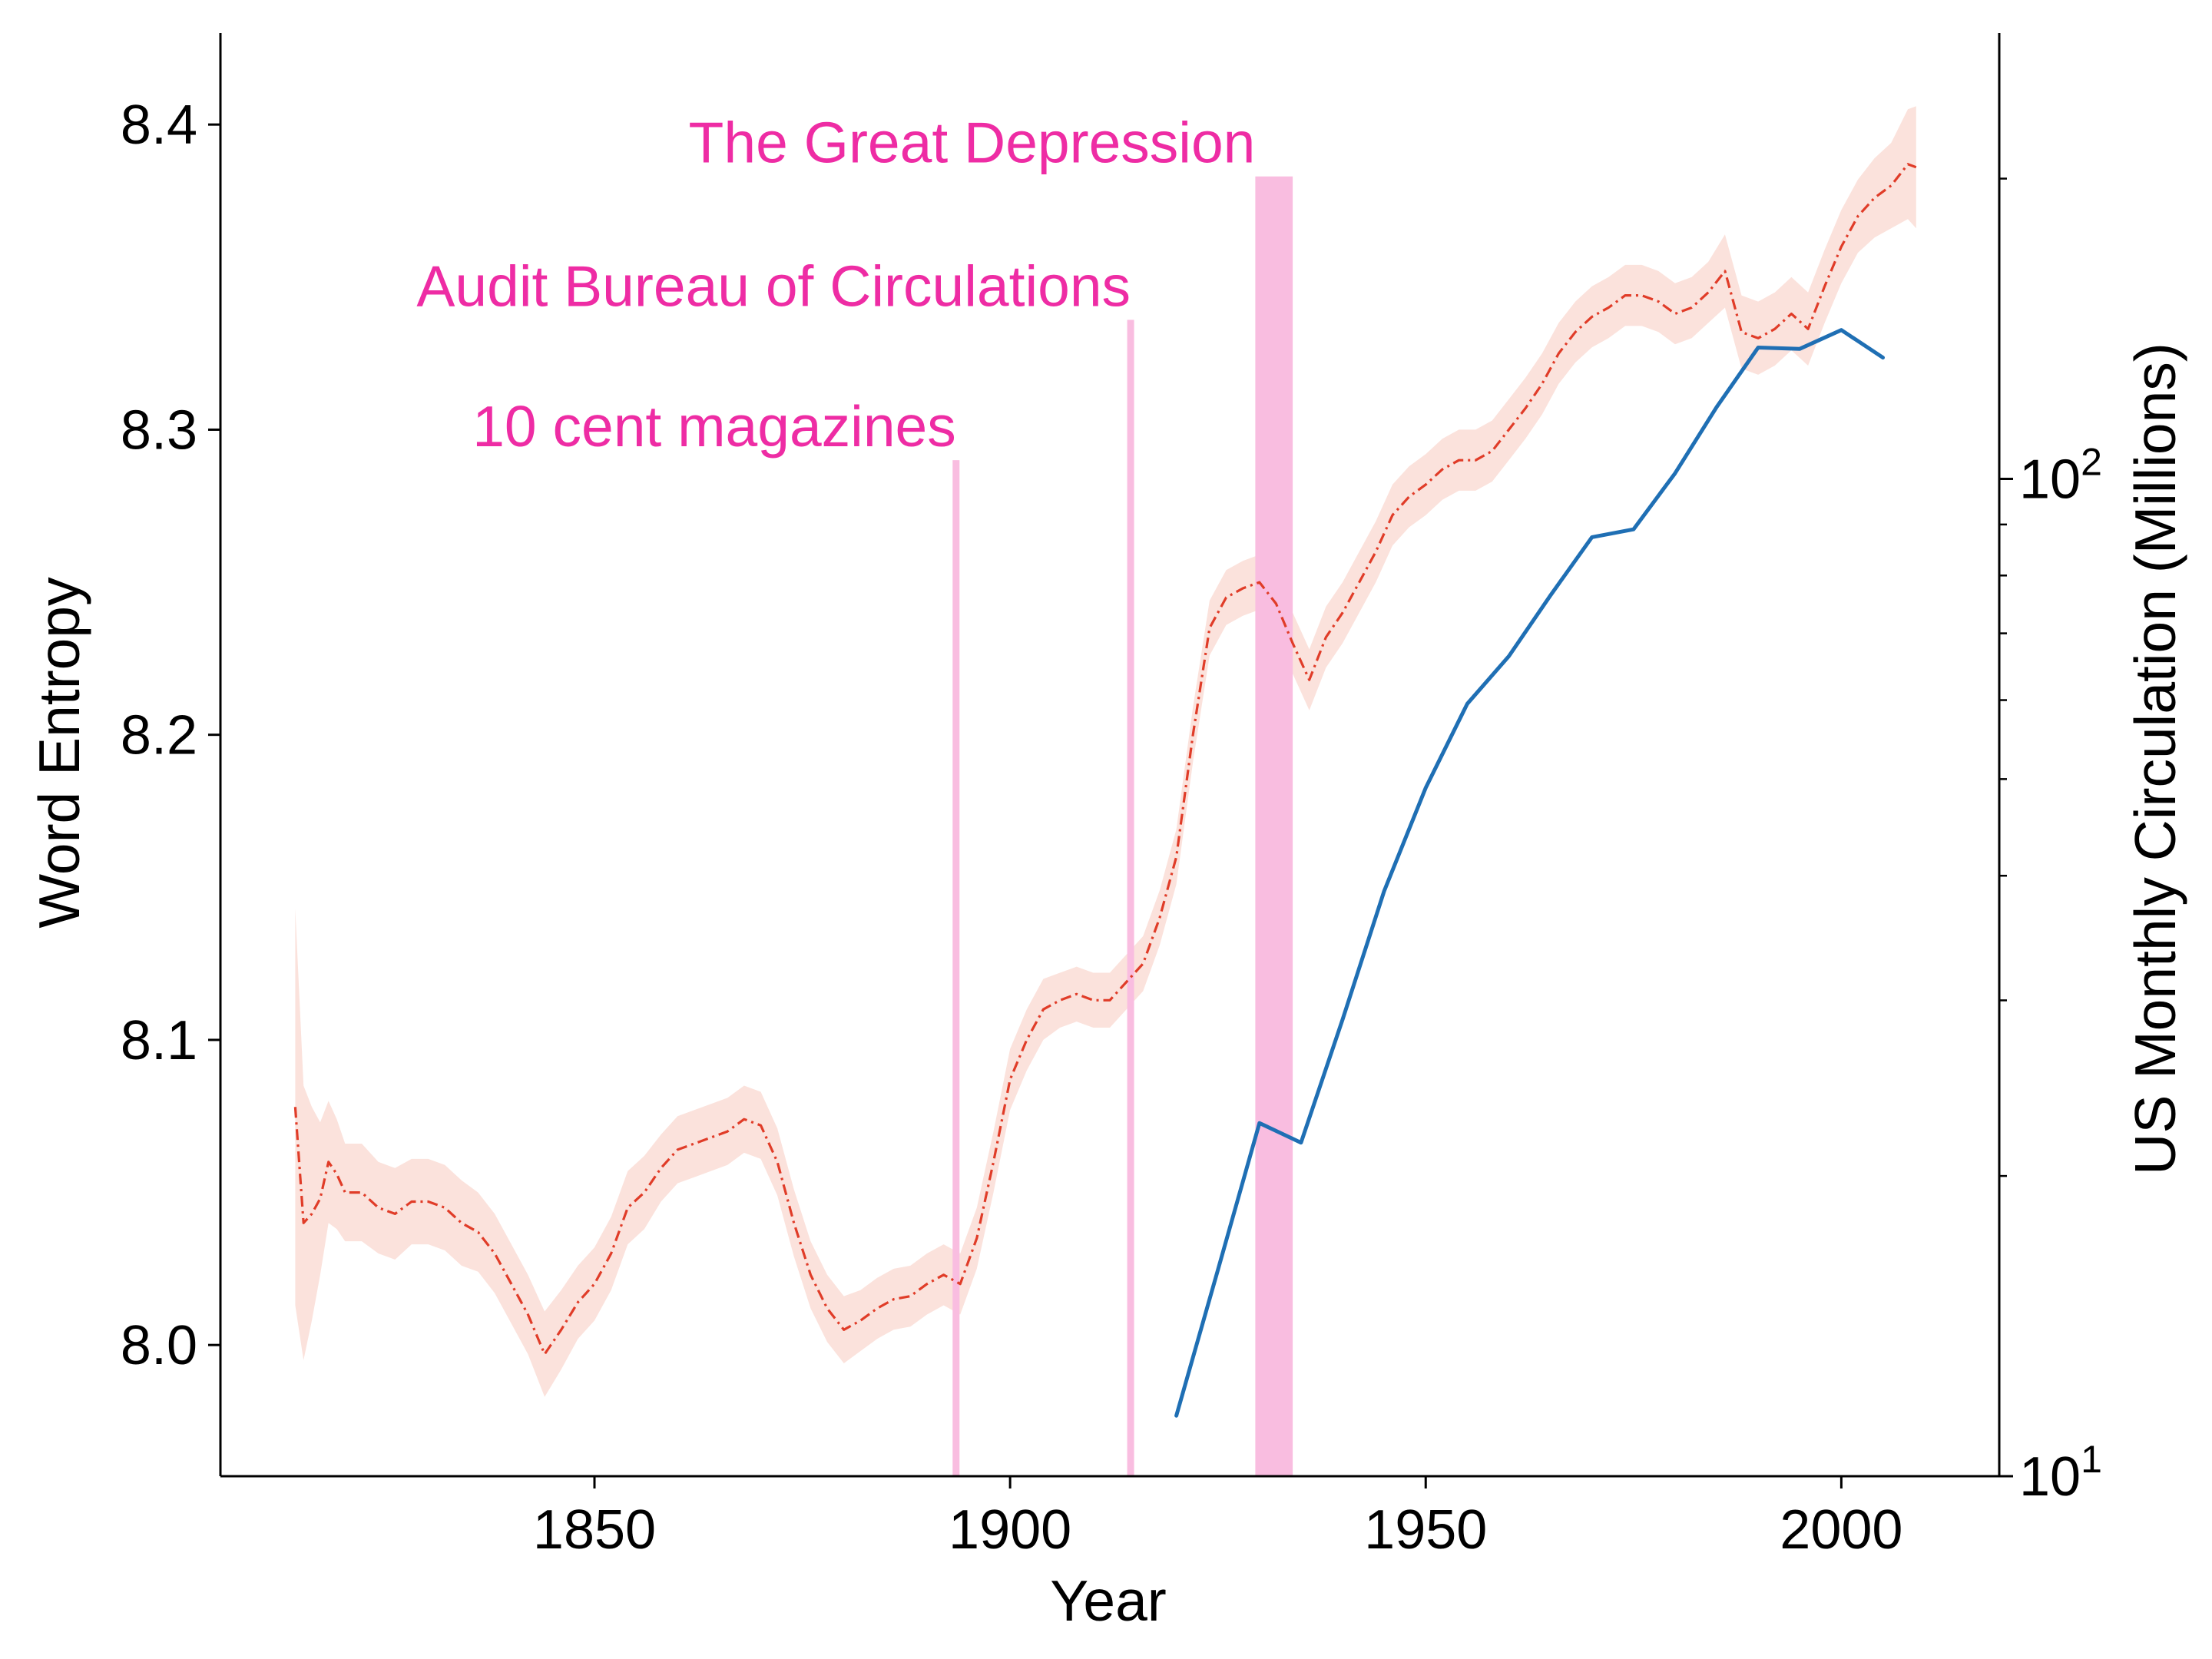 This screenshot has width=2212, height=1659. I want to click on left-y-tick-label-8.0: 8.0, so click(159, 1346).